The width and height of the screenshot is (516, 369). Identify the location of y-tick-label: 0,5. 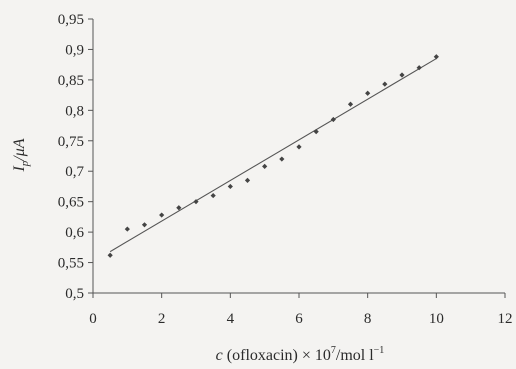
(74, 294).